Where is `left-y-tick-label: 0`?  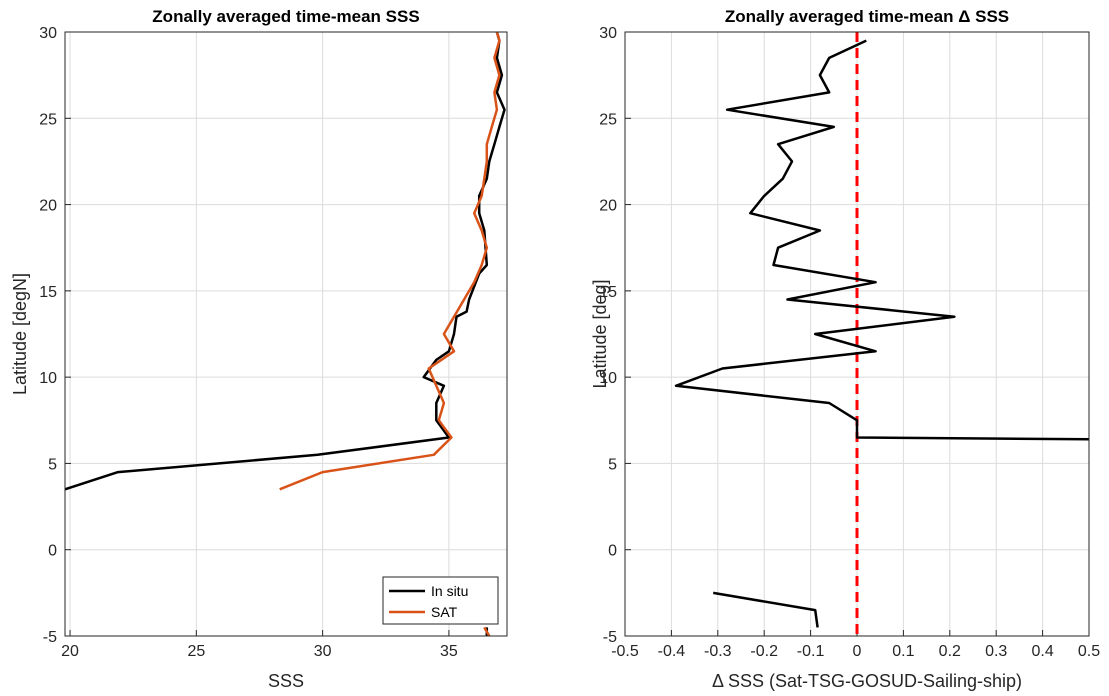
left-y-tick-label: 0 is located at coordinates (52, 551).